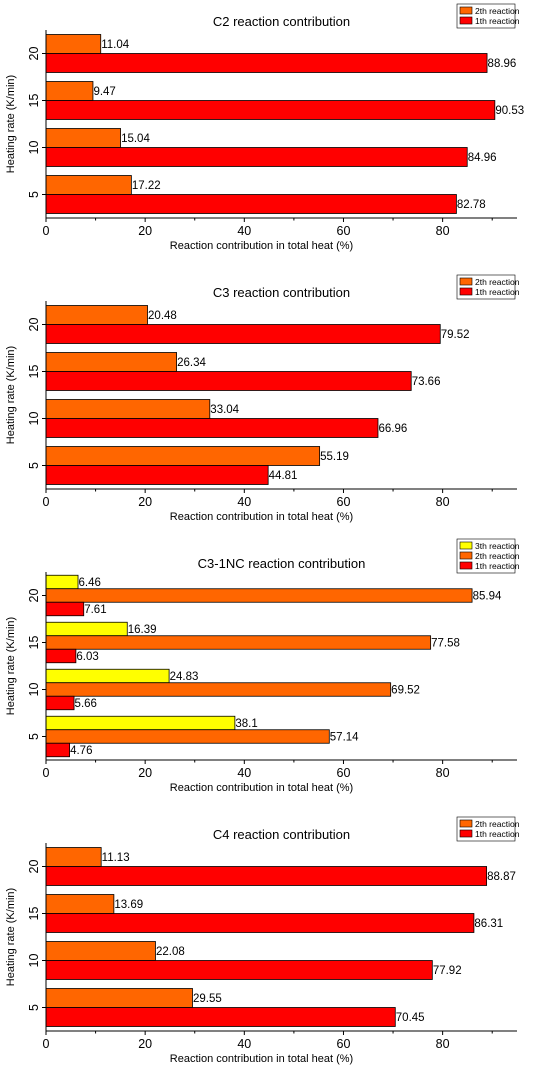  Describe the element at coordinates (283, 476) in the screenshot. I see `data-label: 44.81` at that location.